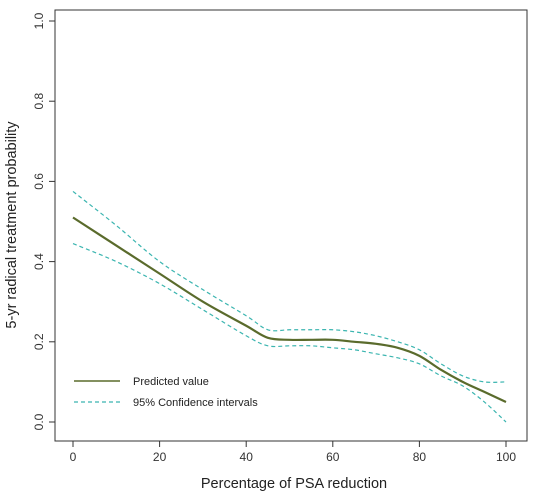  I want to click on legend: Predicted value 95% Confidence intervals, so click(166, 392).